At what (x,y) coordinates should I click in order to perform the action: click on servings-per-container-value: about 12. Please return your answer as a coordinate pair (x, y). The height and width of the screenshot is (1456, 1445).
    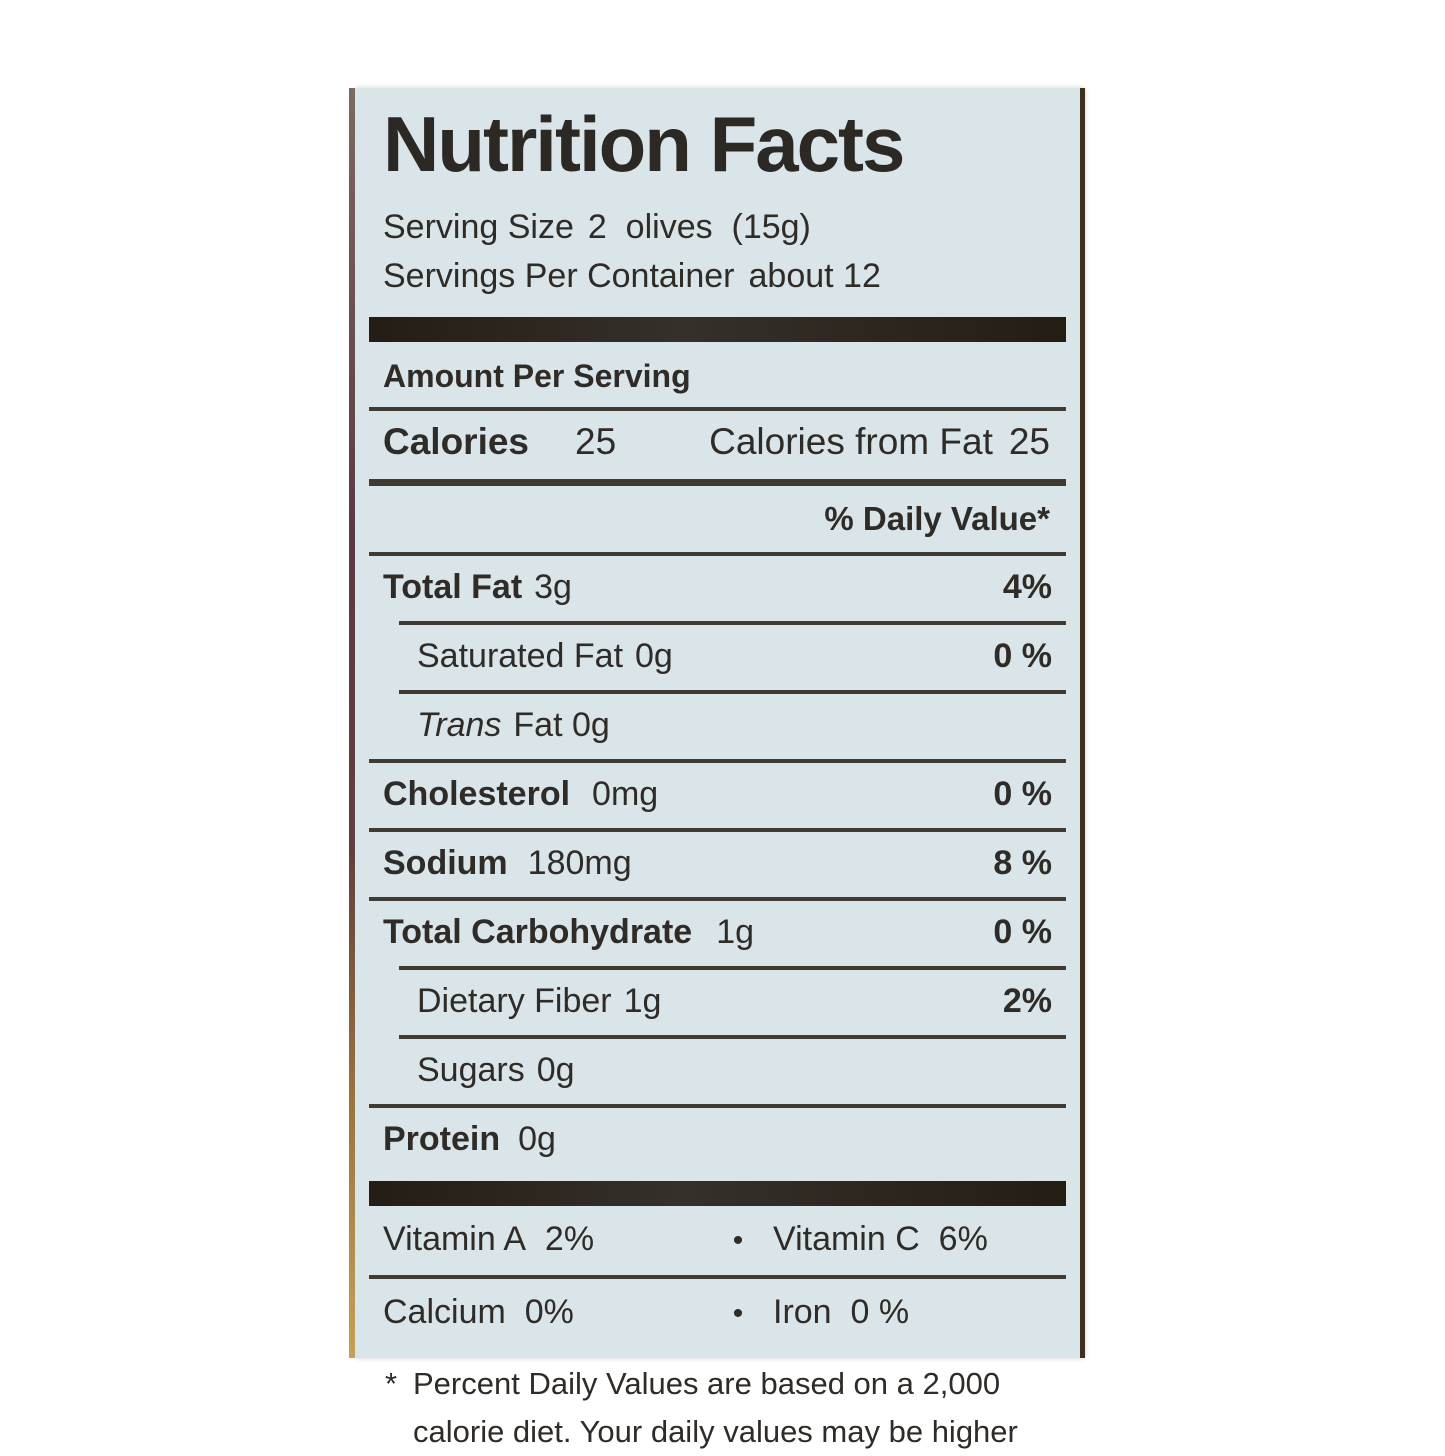
    Looking at the image, I should click on (814, 276).